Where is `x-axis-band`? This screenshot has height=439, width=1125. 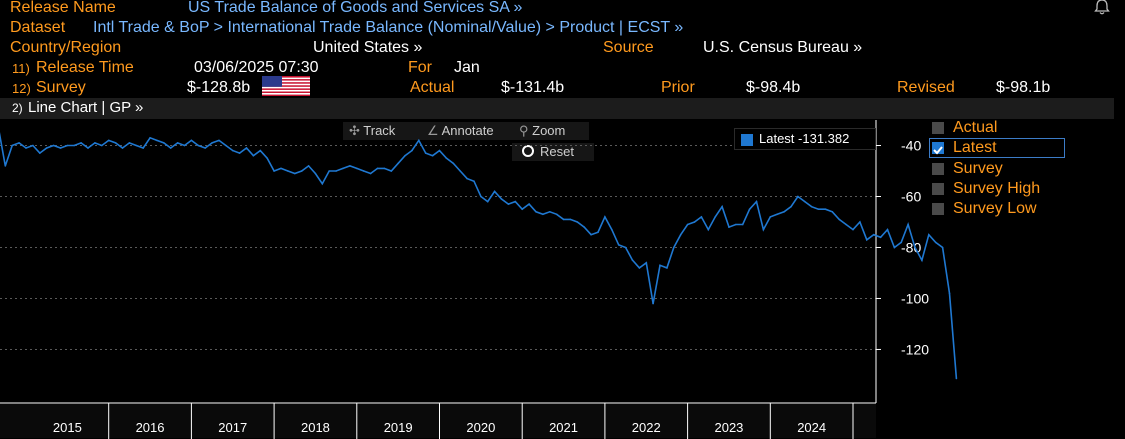 x-axis-band is located at coordinates (438, 421).